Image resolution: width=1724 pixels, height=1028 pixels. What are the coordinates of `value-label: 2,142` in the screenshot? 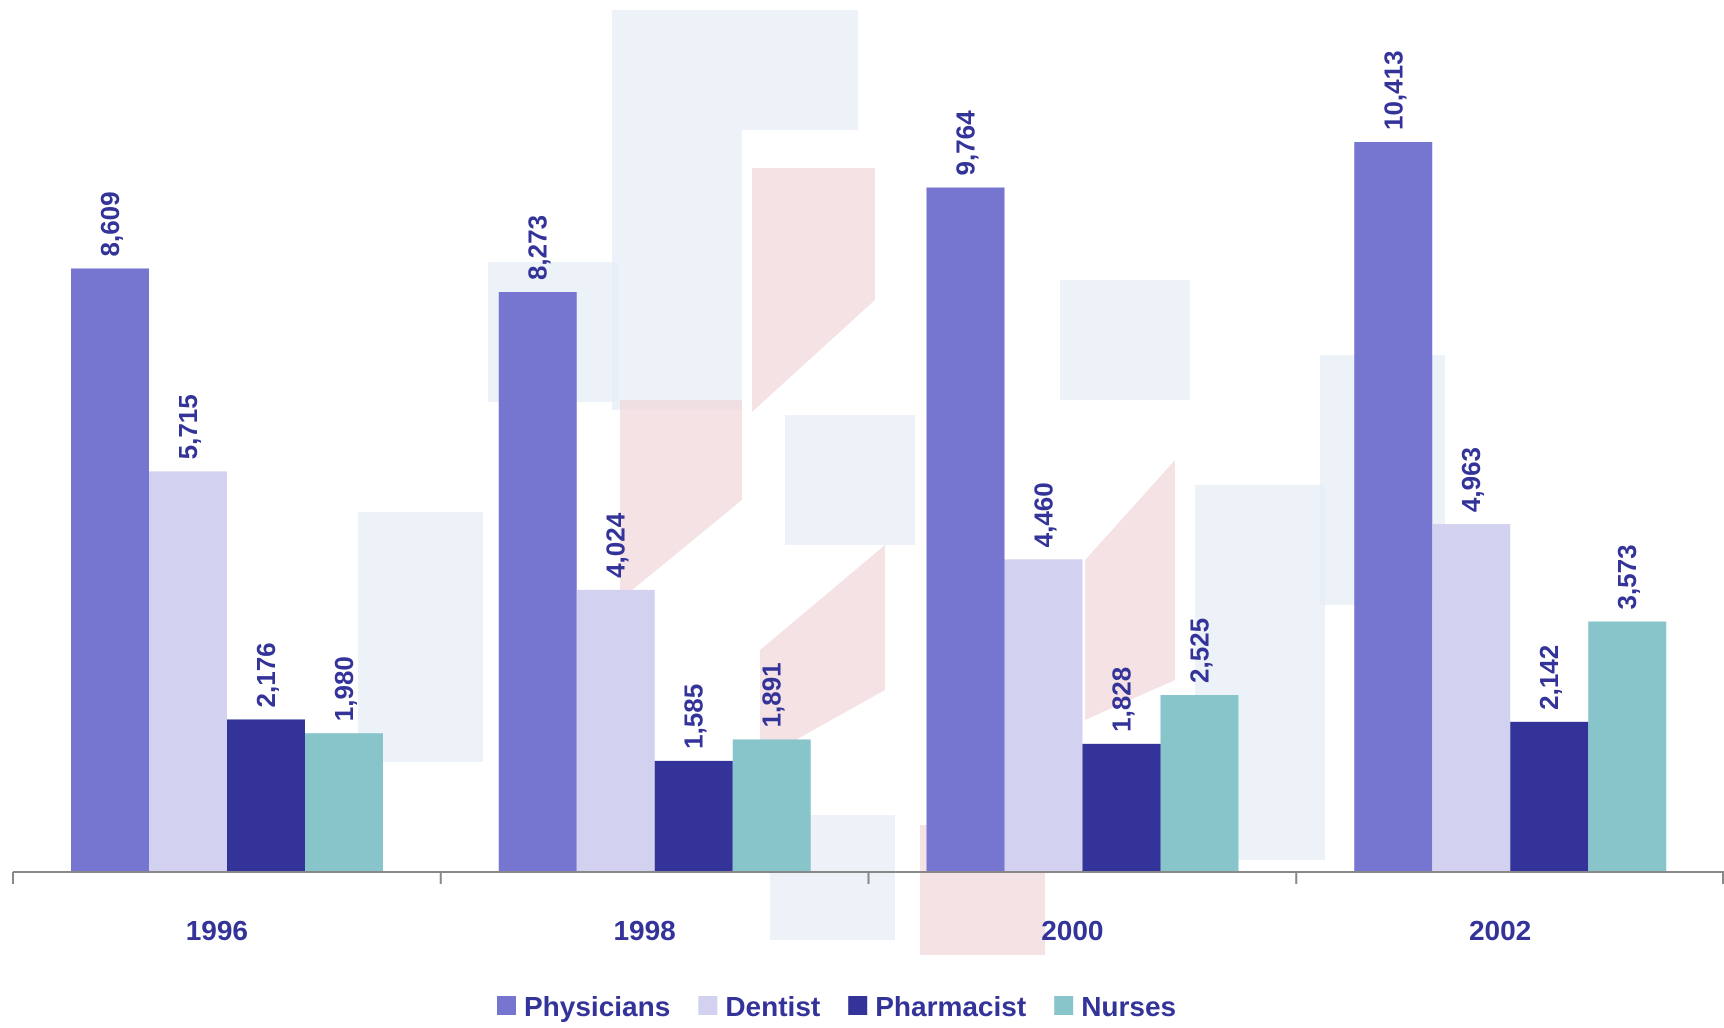 It's located at (1549, 677).